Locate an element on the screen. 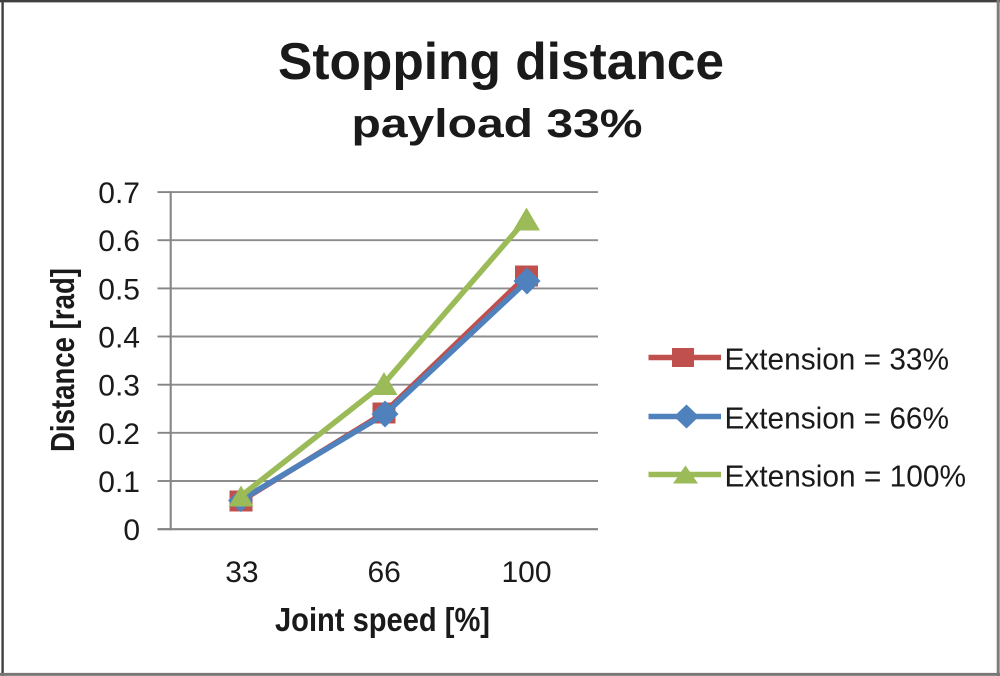  svg-text: 66 is located at coordinates (384, 572).